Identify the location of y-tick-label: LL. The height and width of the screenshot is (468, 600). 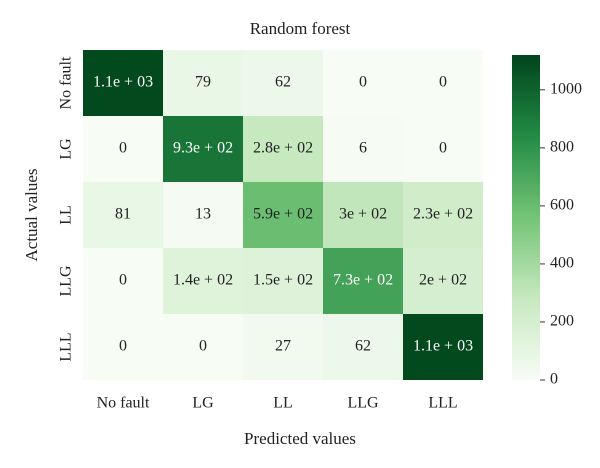
(66, 215).